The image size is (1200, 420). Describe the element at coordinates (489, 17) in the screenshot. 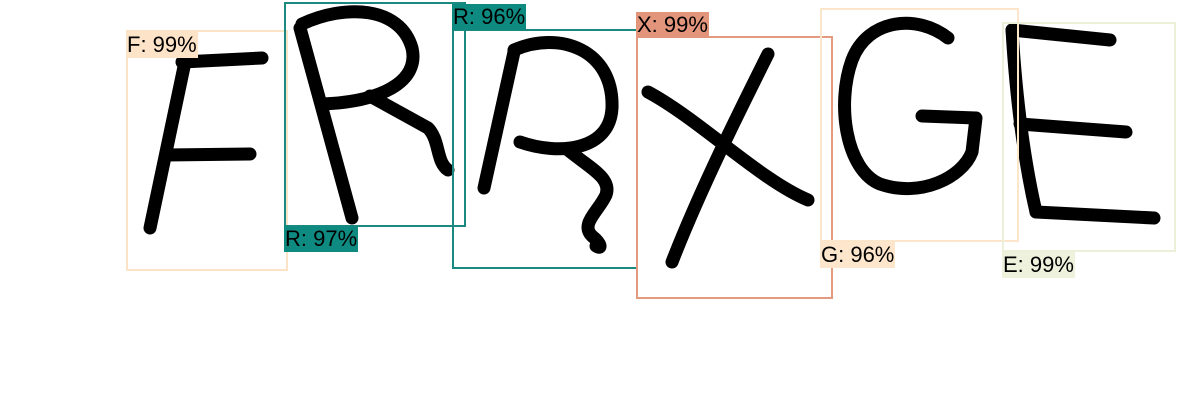

I see `detection-label-r-2: R: 96%` at that location.